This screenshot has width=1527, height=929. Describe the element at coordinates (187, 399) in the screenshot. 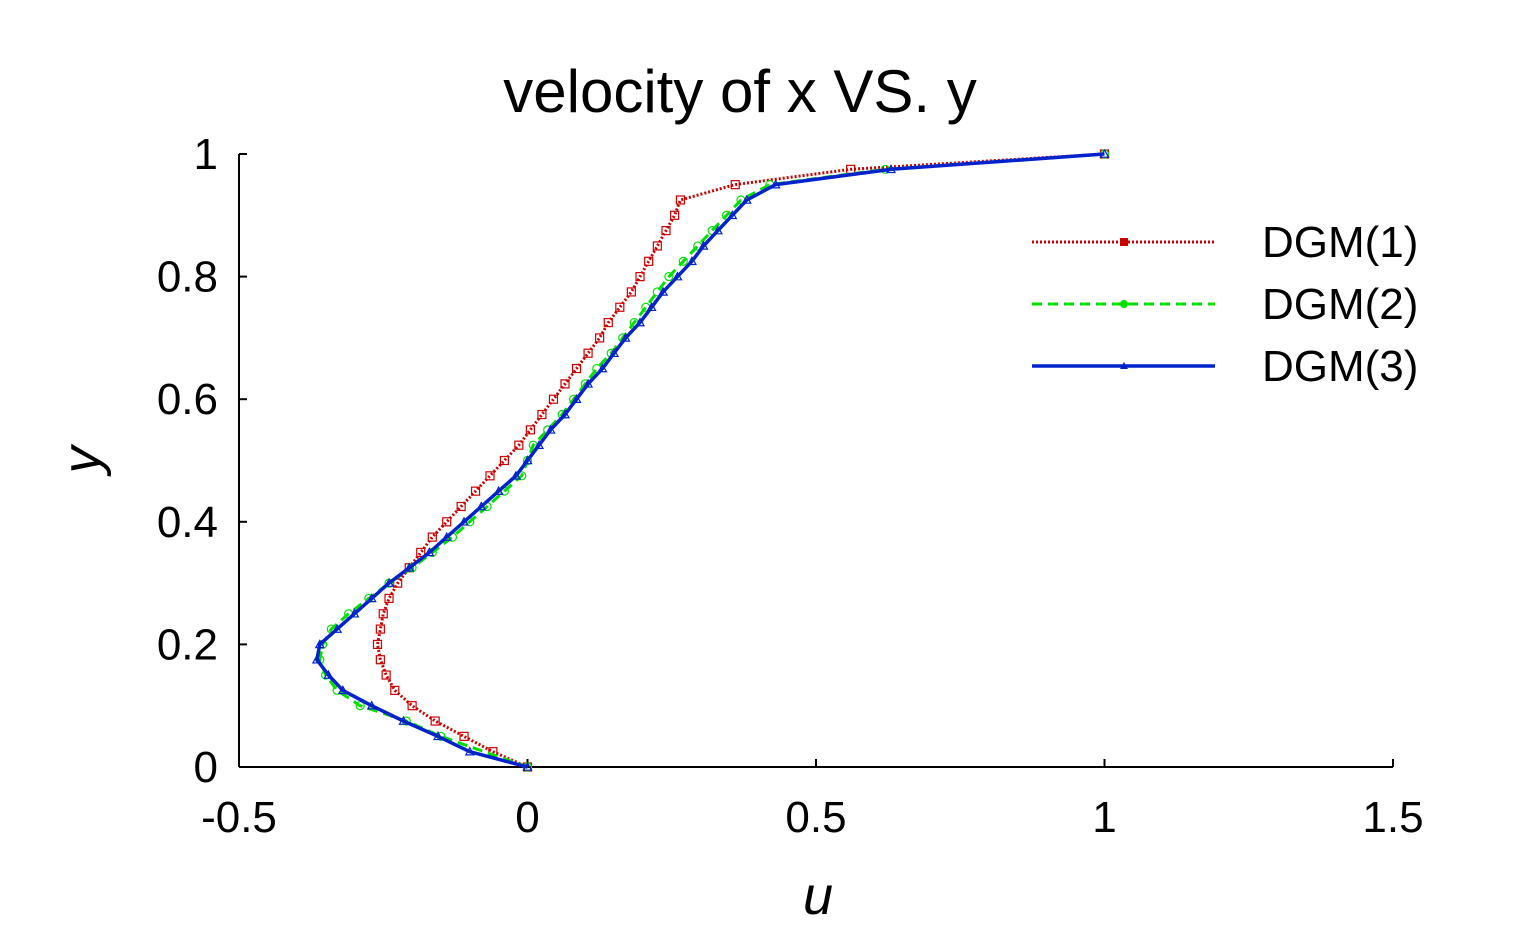

I see `y-tick-label: 0.6` at that location.